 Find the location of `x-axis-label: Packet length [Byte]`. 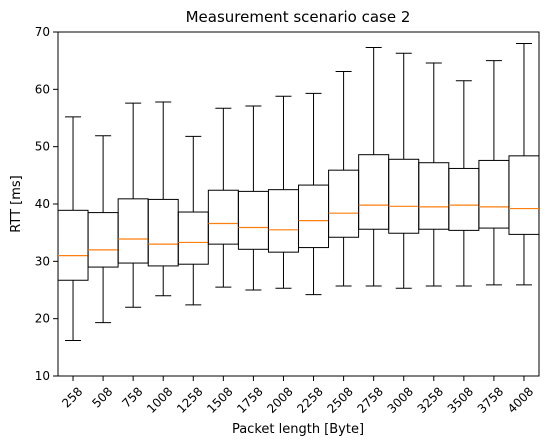

x-axis-label: Packet length [Byte] is located at coordinates (298, 429).